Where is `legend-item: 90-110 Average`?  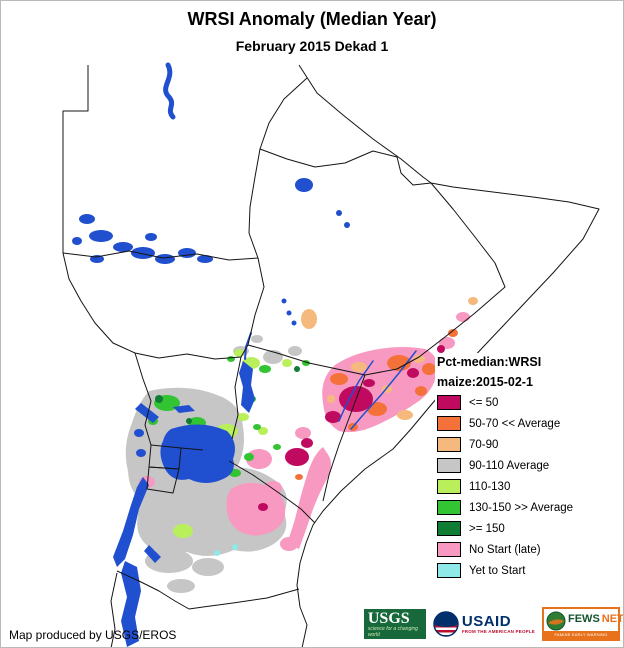 legend-item: 90-110 Average is located at coordinates (530, 465).